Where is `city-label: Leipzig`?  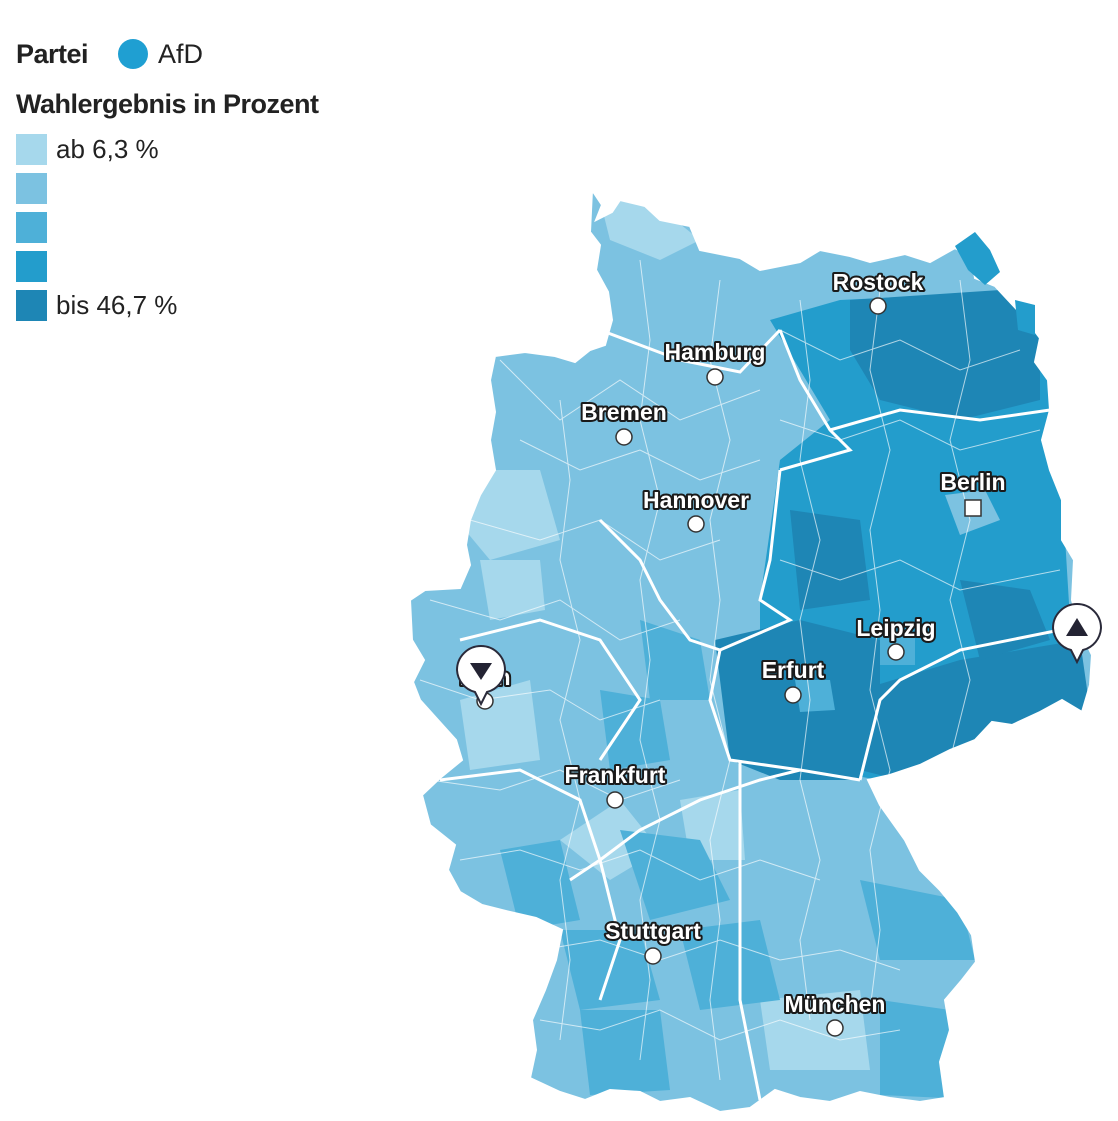
city-label: Leipzig is located at coordinates (895, 628).